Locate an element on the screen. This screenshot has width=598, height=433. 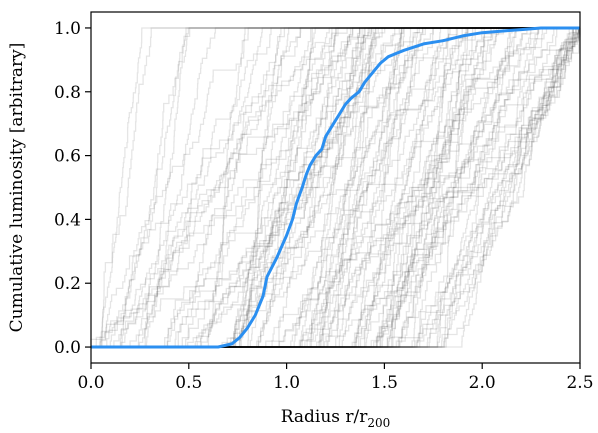
x-tick-label: 0.5 is located at coordinates (188, 383).